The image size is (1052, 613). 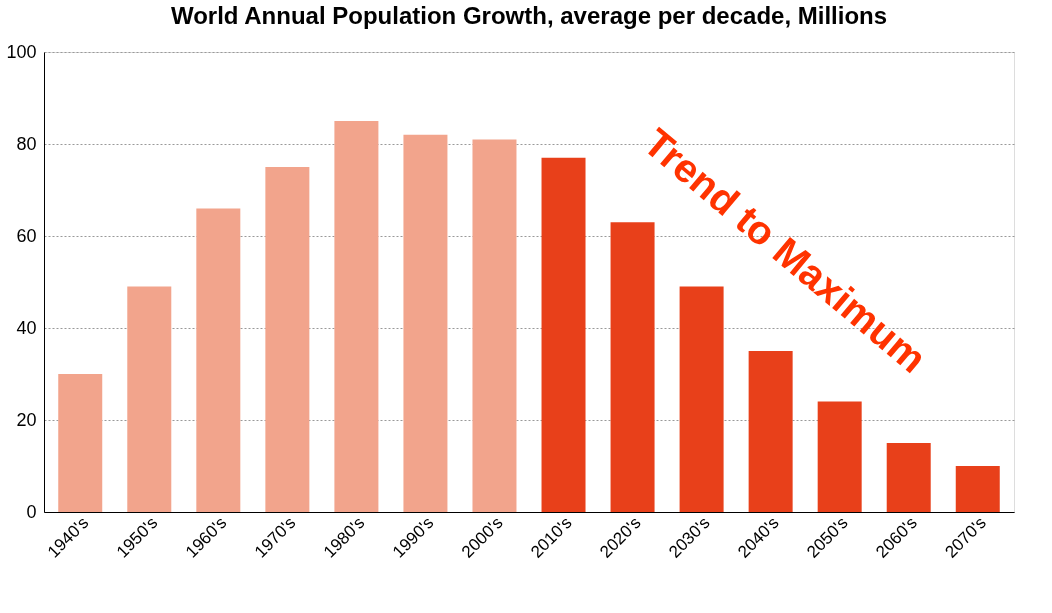 What do you see at coordinates (26, 419) in the screenshot?
I see `y-tick-label: 20` at bounding box center [26, 419].